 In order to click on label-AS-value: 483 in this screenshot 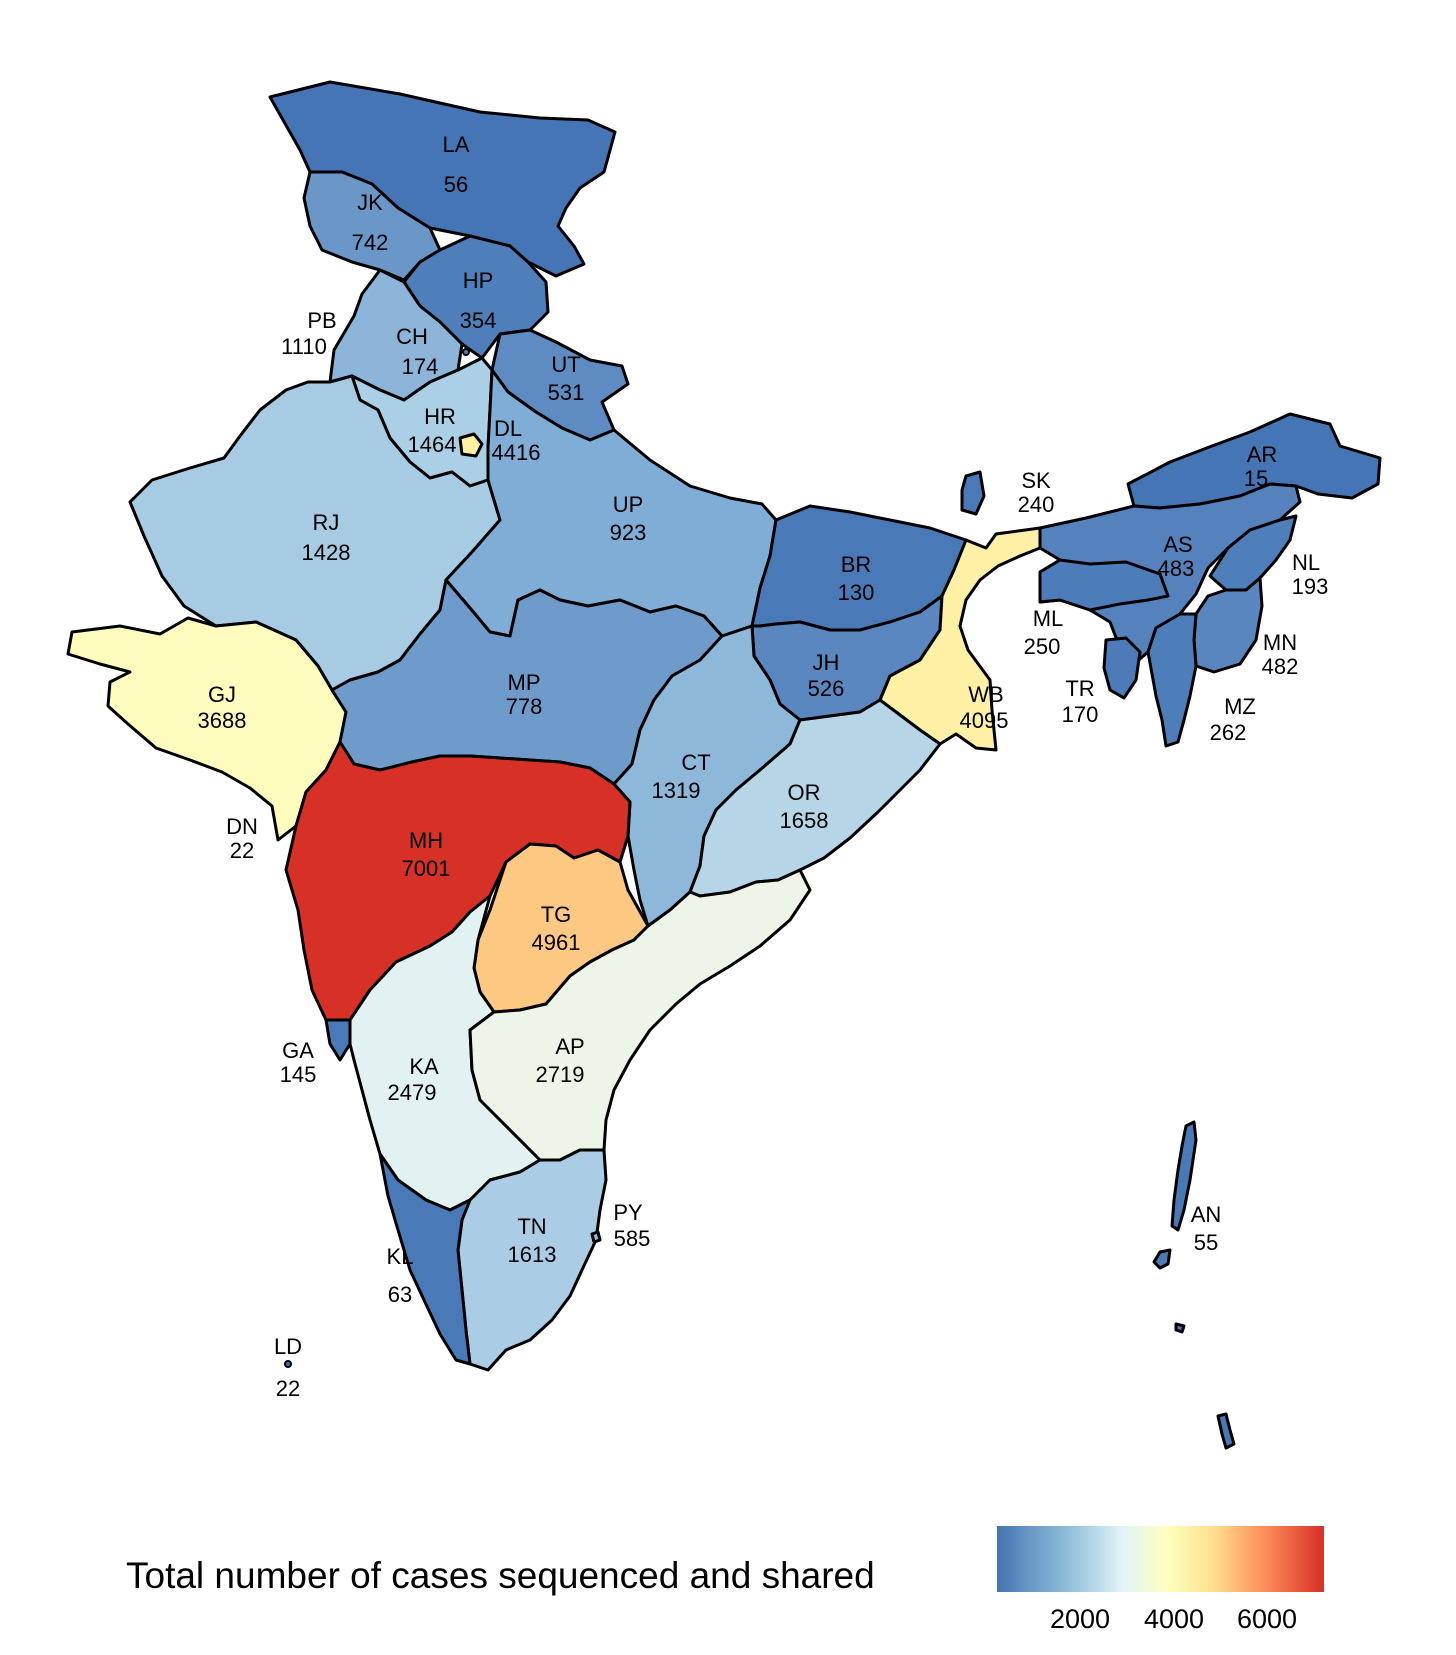, I will do `click(1176, 568)`.